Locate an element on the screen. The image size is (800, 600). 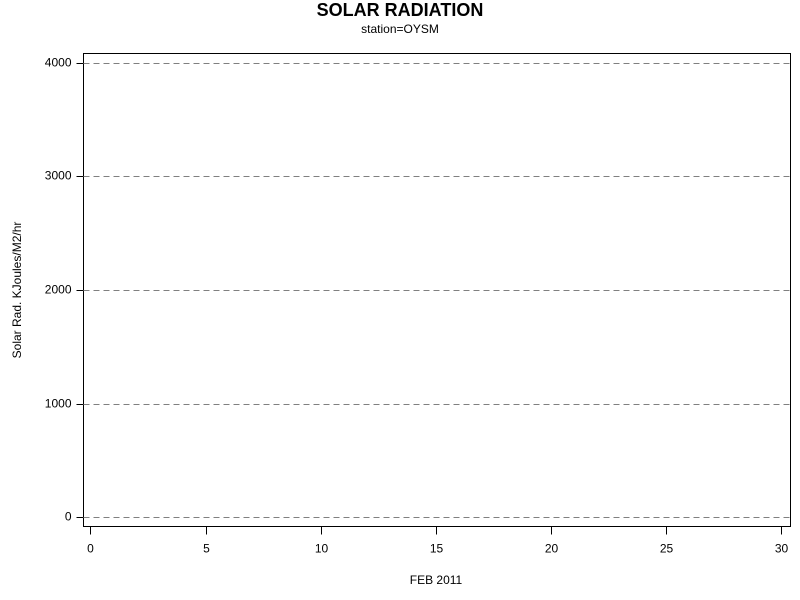
x-tick-label: 0 is located at coordinates (90, 549).